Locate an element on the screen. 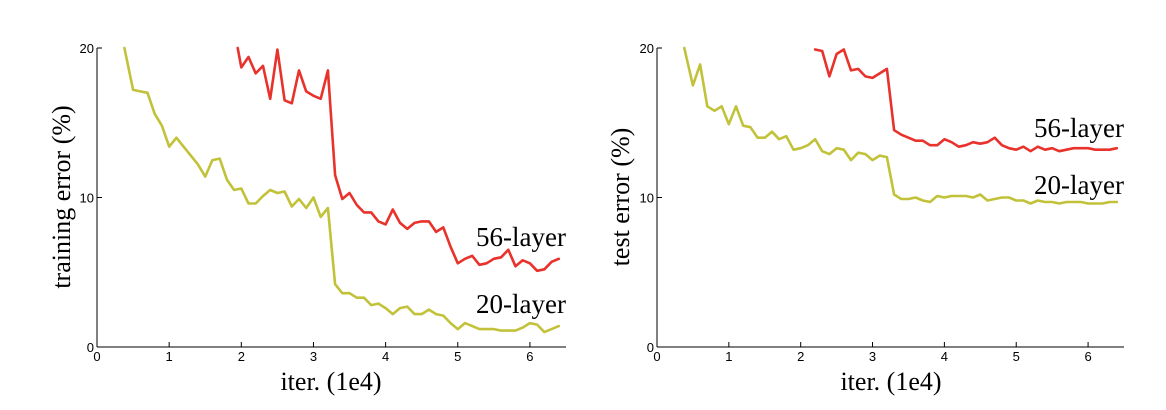 The width and height of the screenshot is (1166, 410). test-series-label-20-layer: 20-layer is located at coordinates (1079, 185).